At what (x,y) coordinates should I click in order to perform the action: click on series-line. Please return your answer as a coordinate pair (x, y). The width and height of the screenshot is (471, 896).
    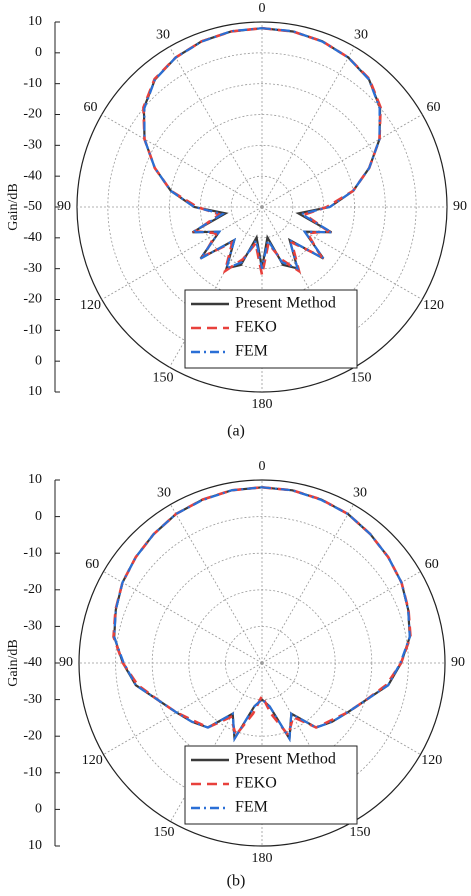
    Looking at the image, I should click on (262, 149).